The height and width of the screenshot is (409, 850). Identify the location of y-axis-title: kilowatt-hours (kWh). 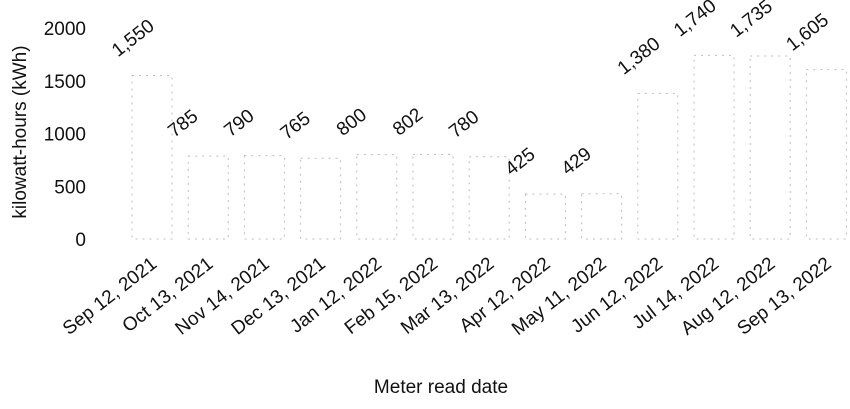
(20, 131).